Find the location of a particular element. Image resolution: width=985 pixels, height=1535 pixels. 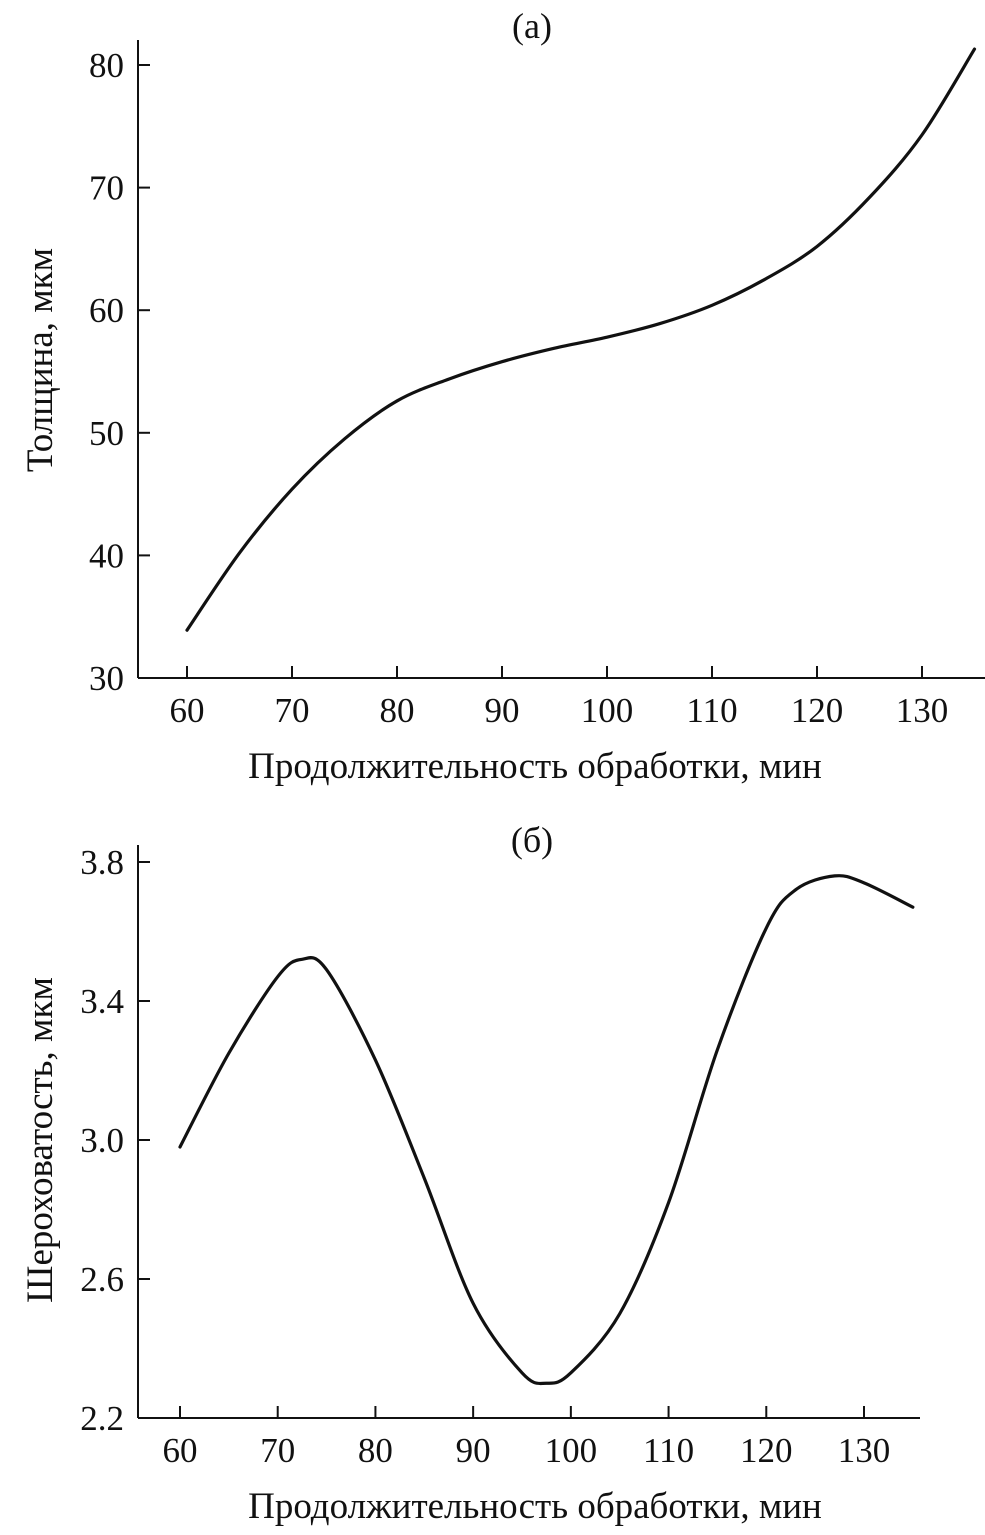

y-tick-label: 40 is located at coordinates (106, 555).